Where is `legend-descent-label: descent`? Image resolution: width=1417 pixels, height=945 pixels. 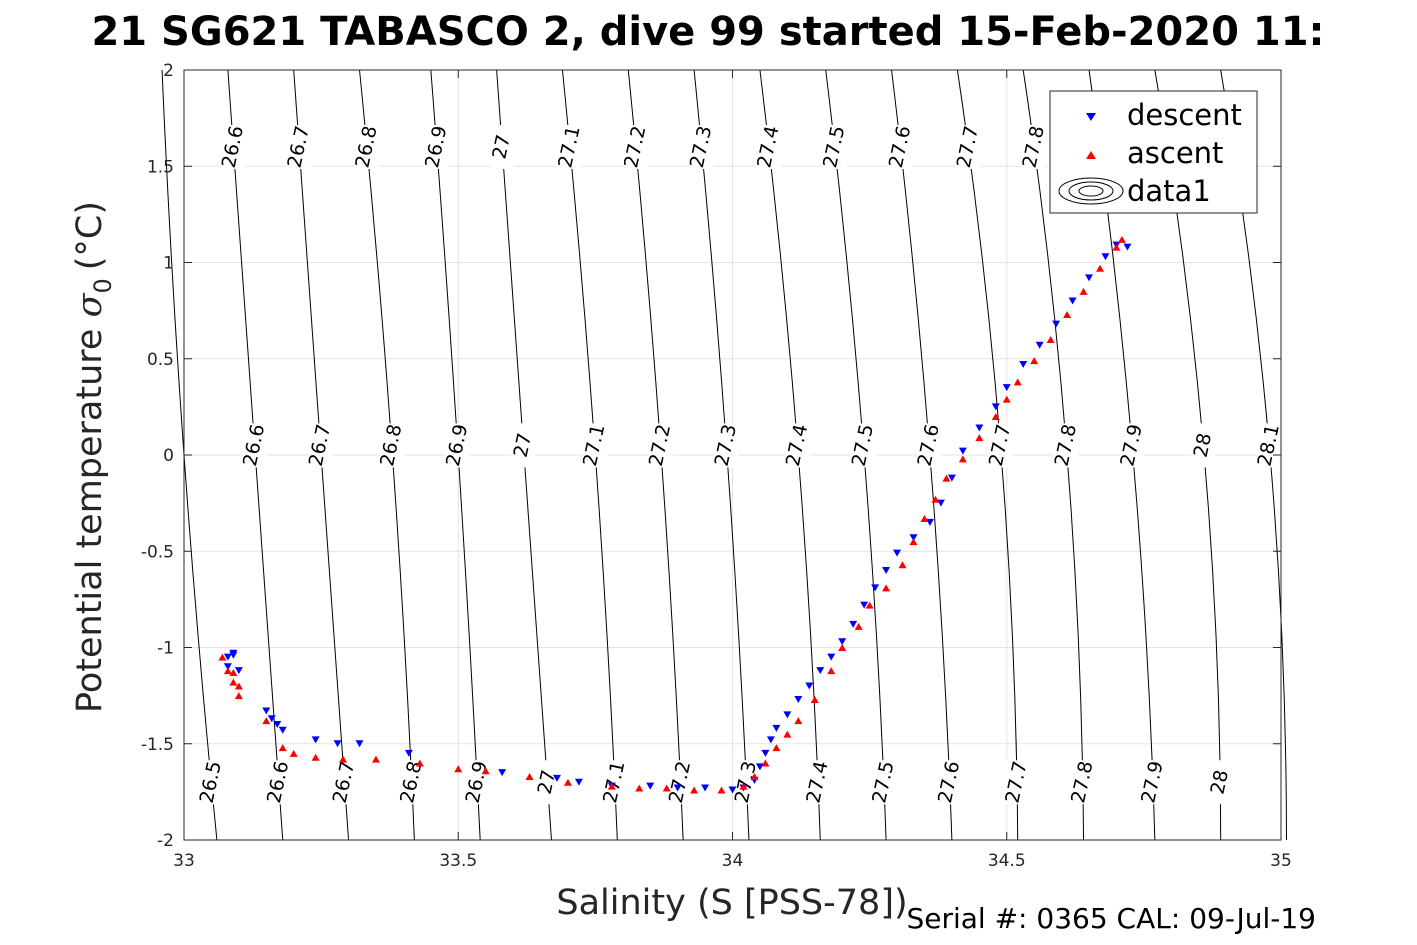 legend-descent-label: descent is located at coordinates (1184, 115).